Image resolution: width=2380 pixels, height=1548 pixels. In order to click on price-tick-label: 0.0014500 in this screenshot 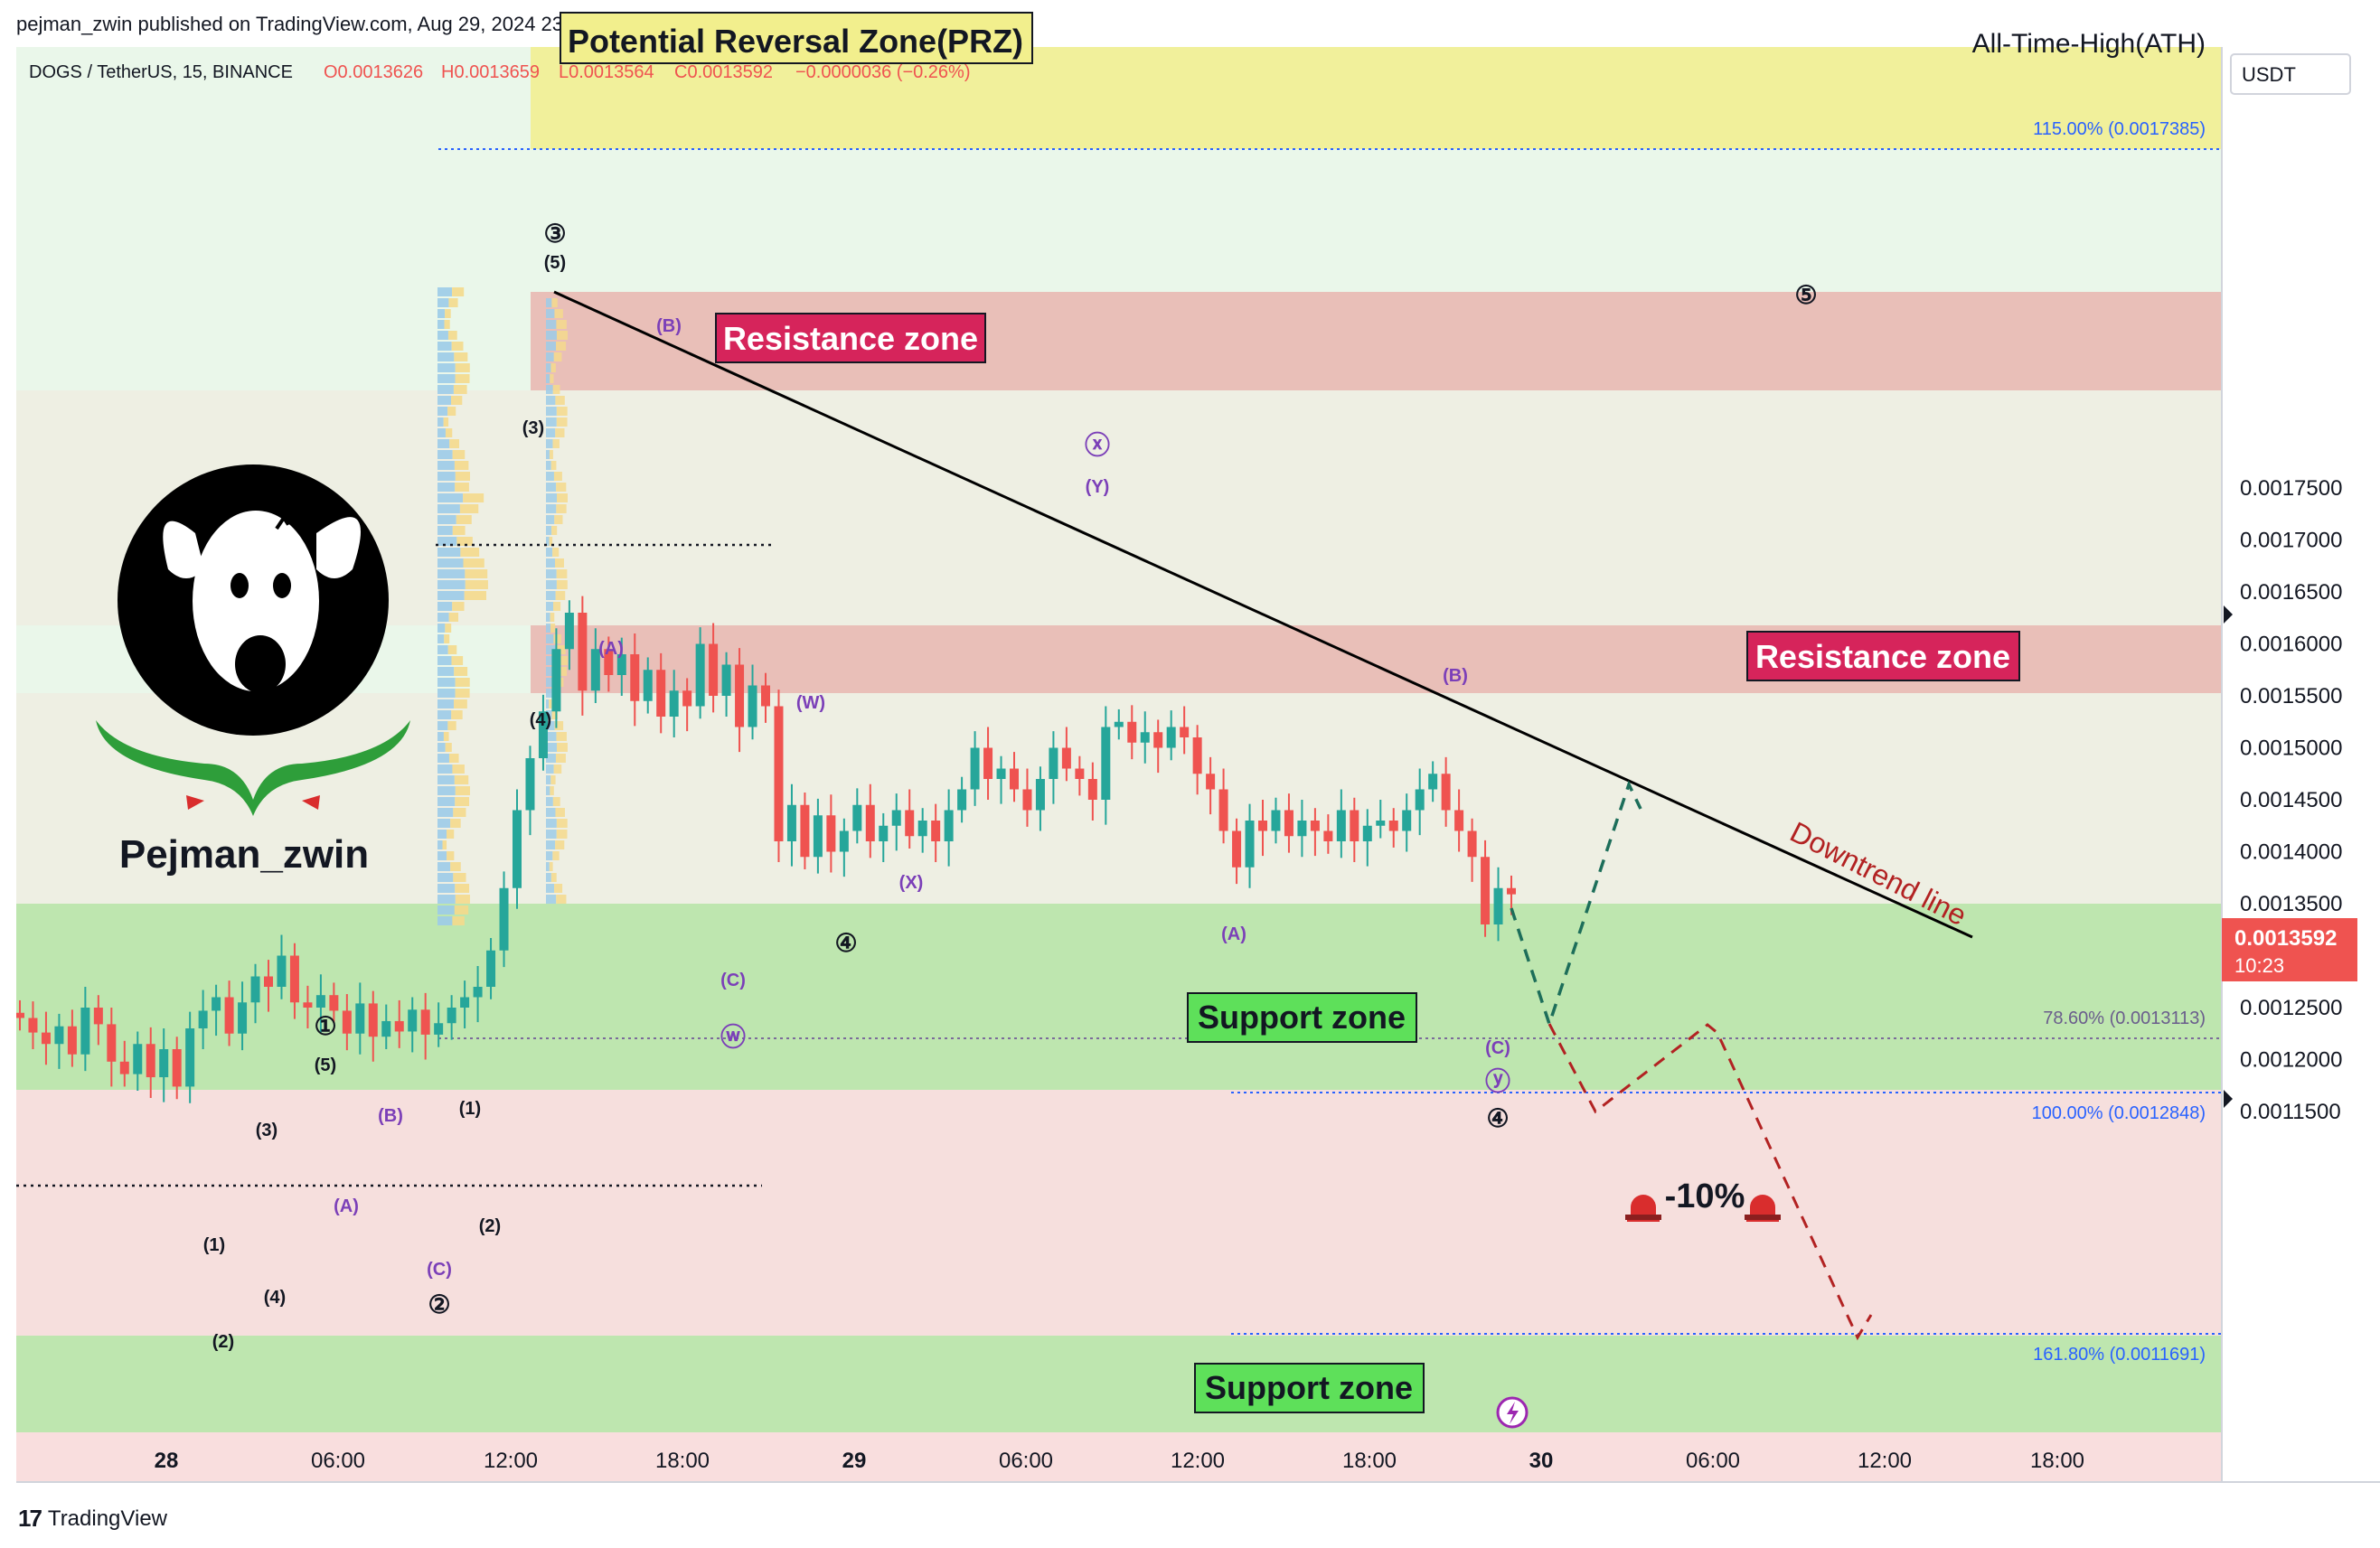, I will do `click(2291, 800)`.